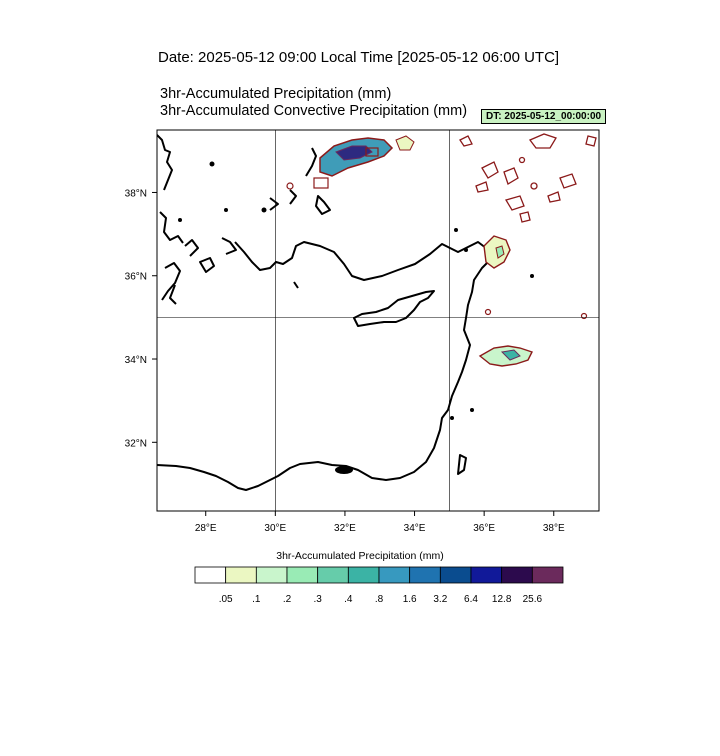 The width and height of the screenshot is (720, 756). I want to click on lat-tick-label: 34°N, so click(136, 360).